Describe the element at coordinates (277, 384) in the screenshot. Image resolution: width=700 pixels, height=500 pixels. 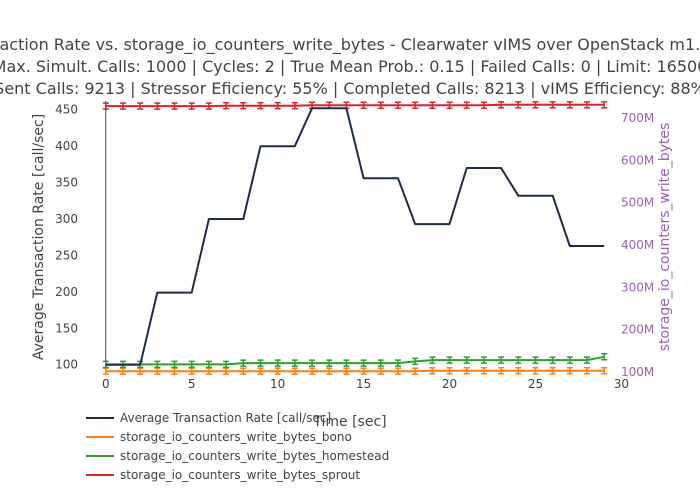
I see `x-tick-label: 10` at that location.